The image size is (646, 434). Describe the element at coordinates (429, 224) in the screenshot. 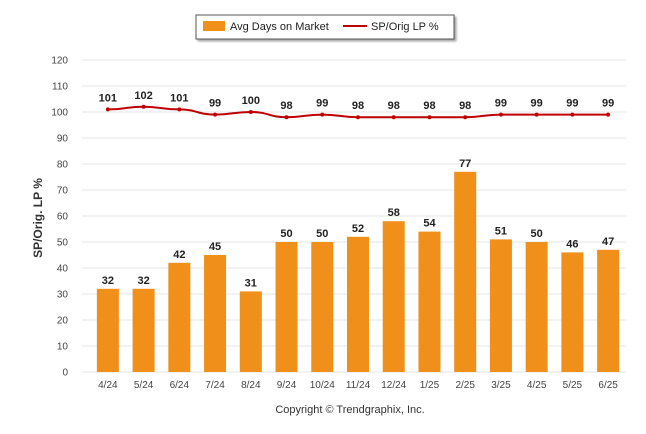

I see `bar-data-label: 54` at that location.